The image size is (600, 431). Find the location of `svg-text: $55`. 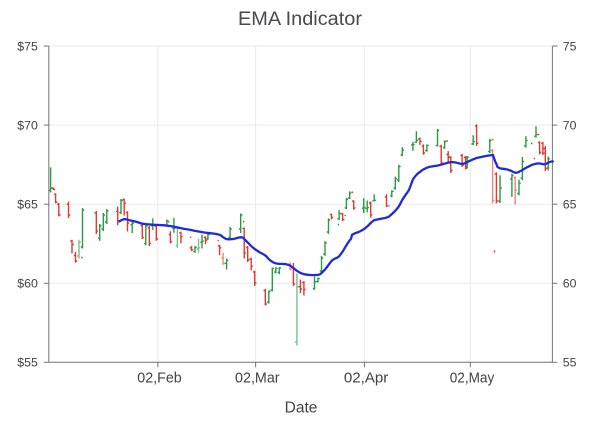

svg-text: $55 is located at coordinates (27, 363).